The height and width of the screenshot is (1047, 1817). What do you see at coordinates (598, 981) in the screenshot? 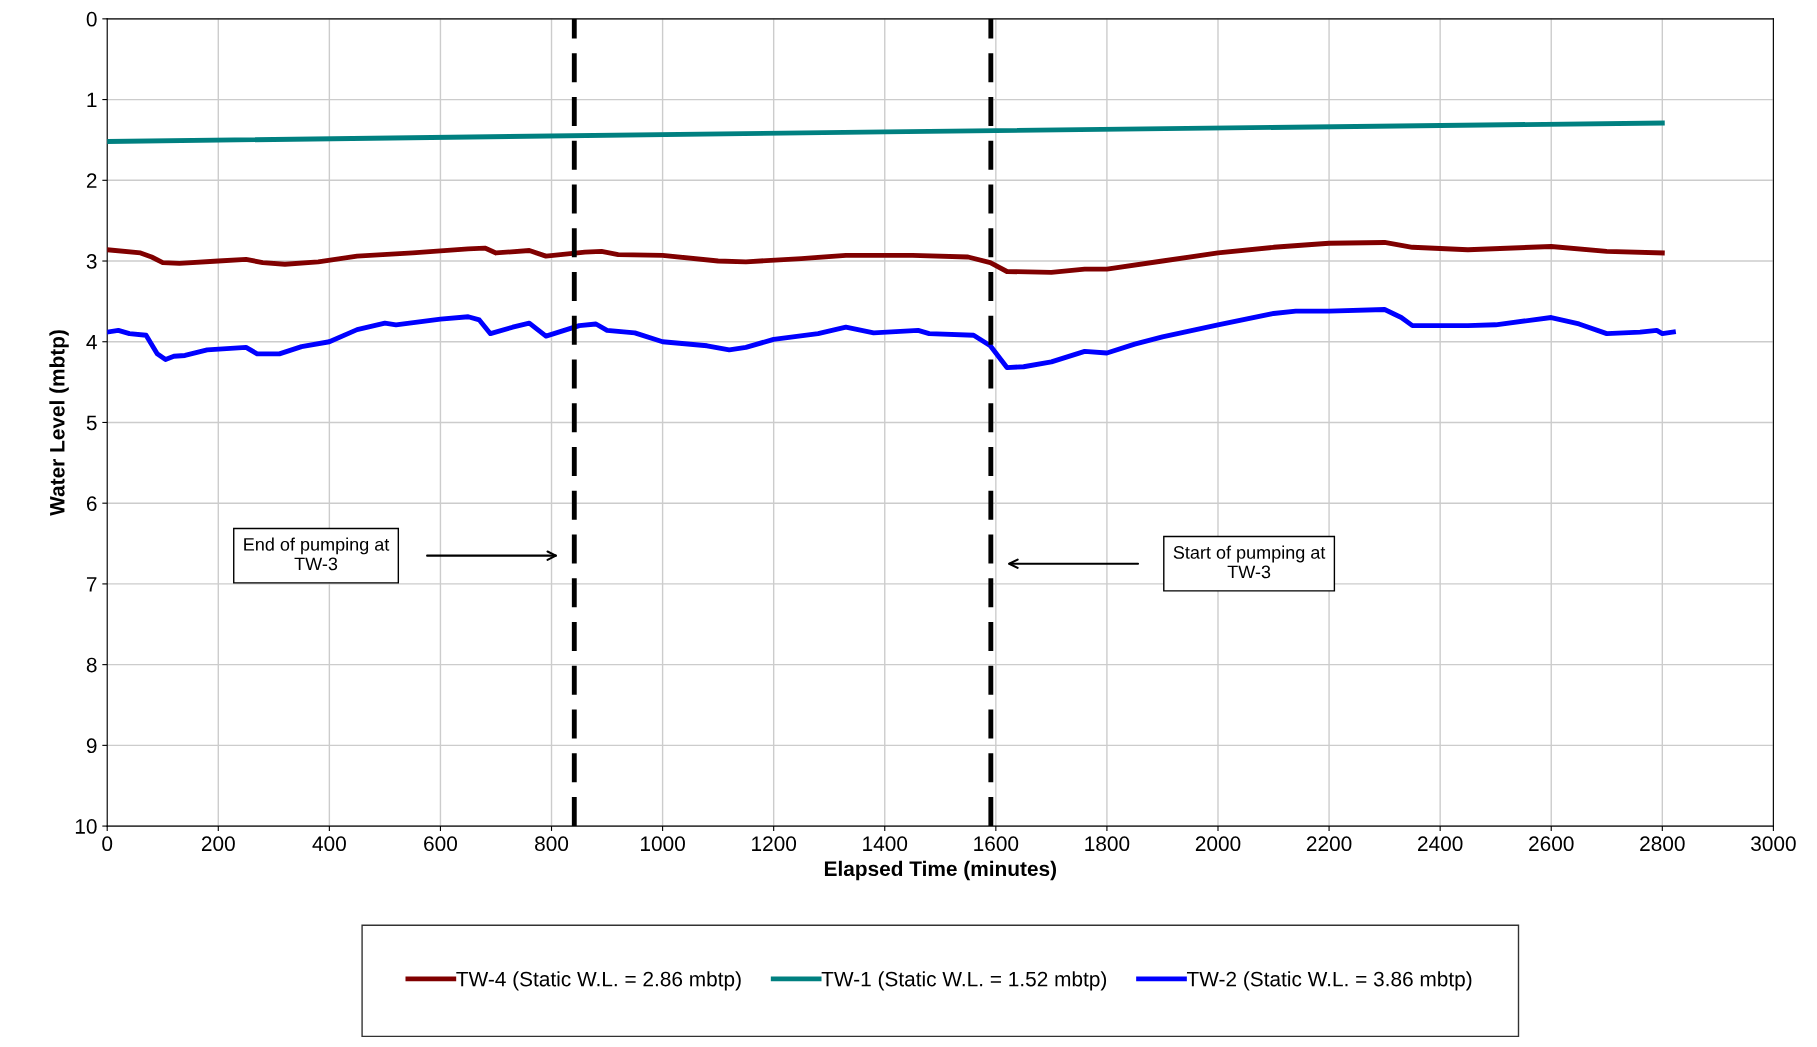
I see `legend-label: TW-4 (Static W.L. = 2.86 mbtp)` at bounding box center [598, 981].